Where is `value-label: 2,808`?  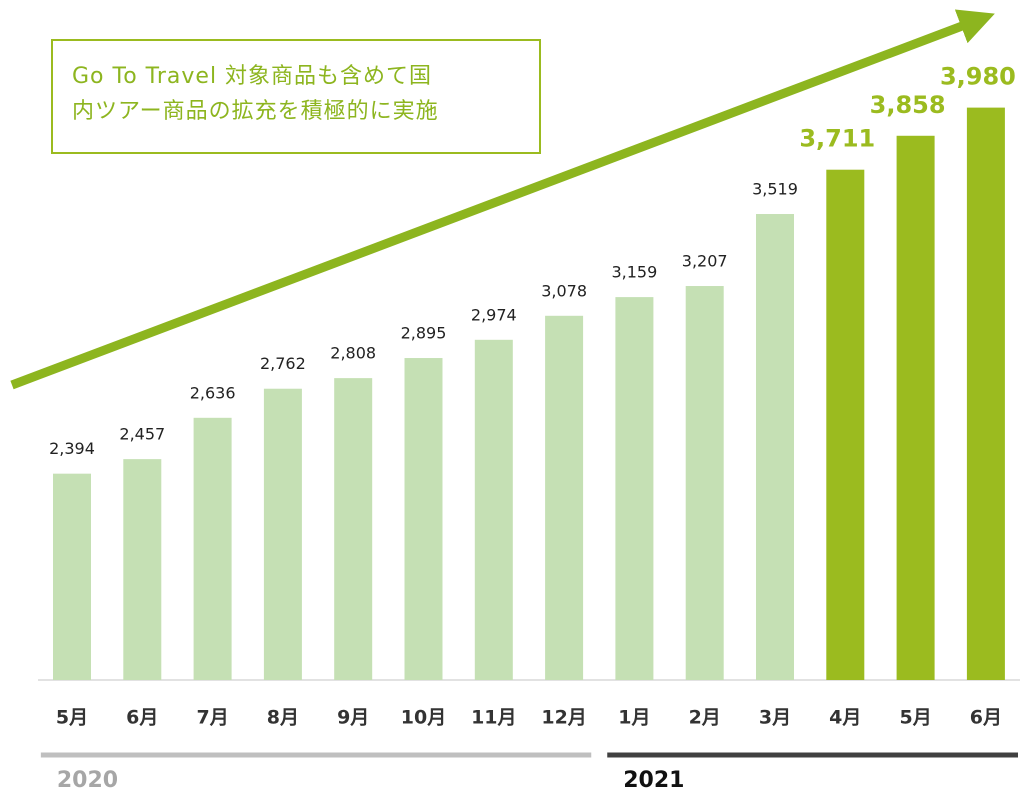
value-label: 2,808 is located at coordinates (353, 353).